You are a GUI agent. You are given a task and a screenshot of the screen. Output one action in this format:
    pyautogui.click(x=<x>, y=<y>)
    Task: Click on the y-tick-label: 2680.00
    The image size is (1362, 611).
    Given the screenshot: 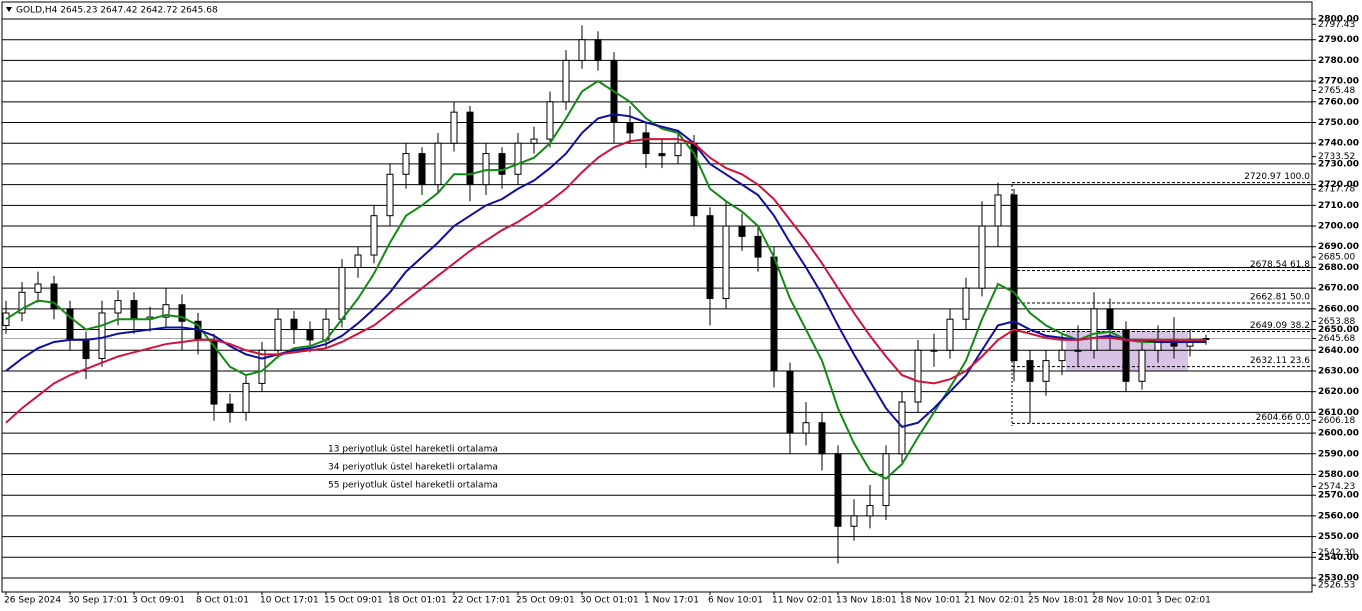 What is the action you would take?
    pyautogui.click(x=1338, y=268)
    